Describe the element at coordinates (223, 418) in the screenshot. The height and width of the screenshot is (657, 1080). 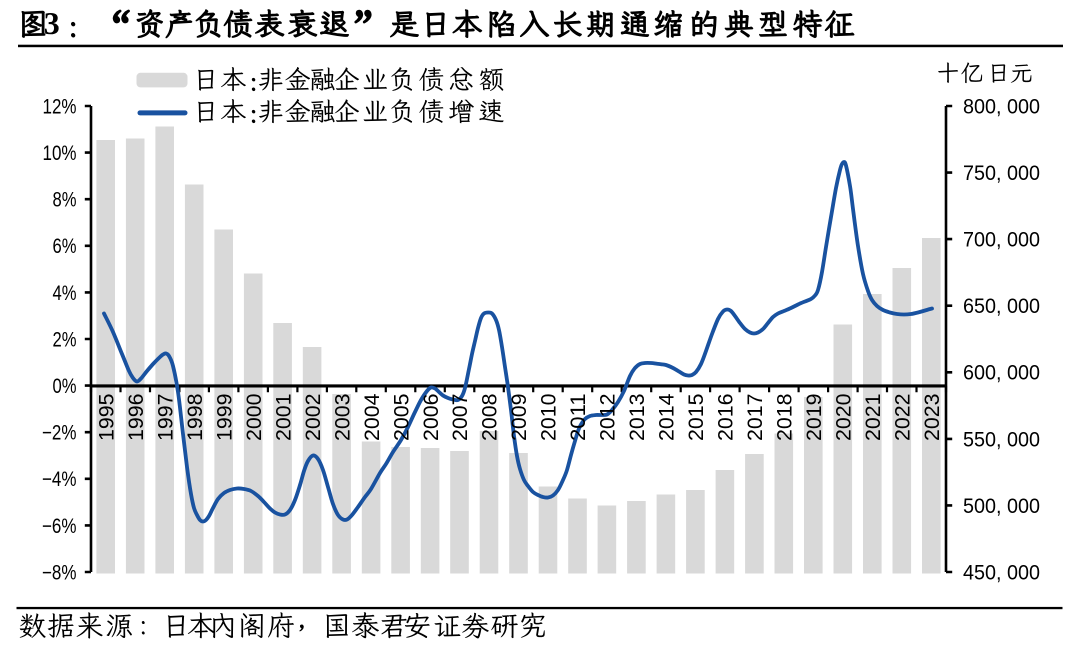
I see `svg-text: 1999` at that location.